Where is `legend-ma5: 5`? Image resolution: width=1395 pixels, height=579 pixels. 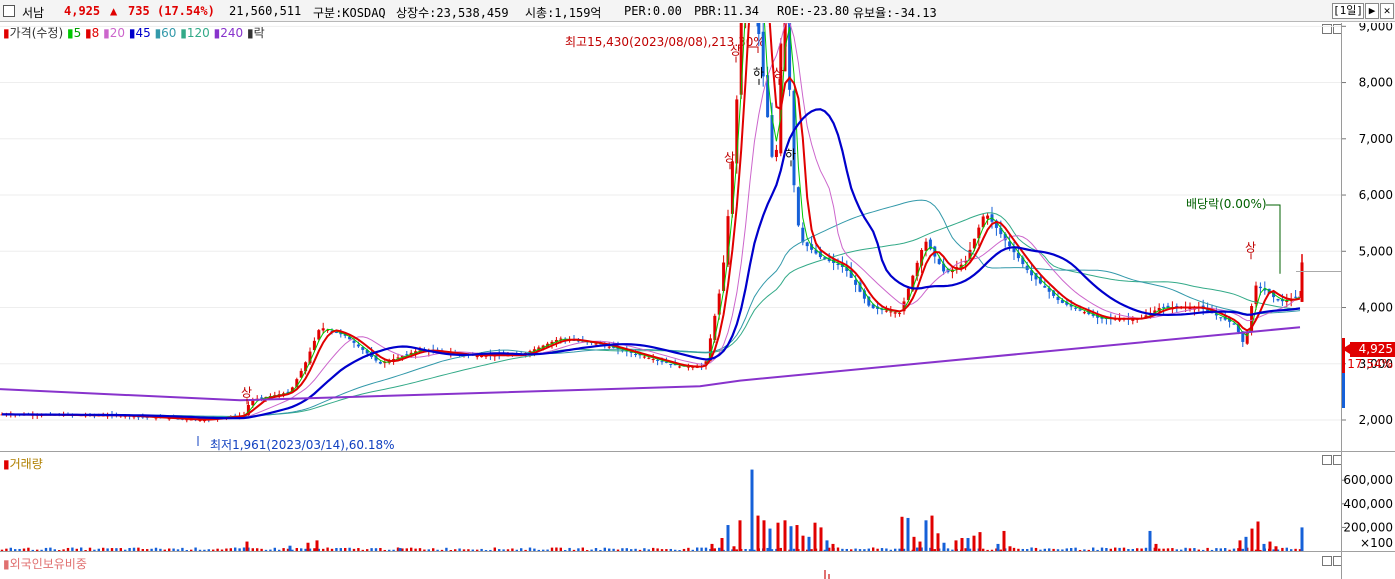
legend-ma5: 5 is located at coordinates (77, 33).